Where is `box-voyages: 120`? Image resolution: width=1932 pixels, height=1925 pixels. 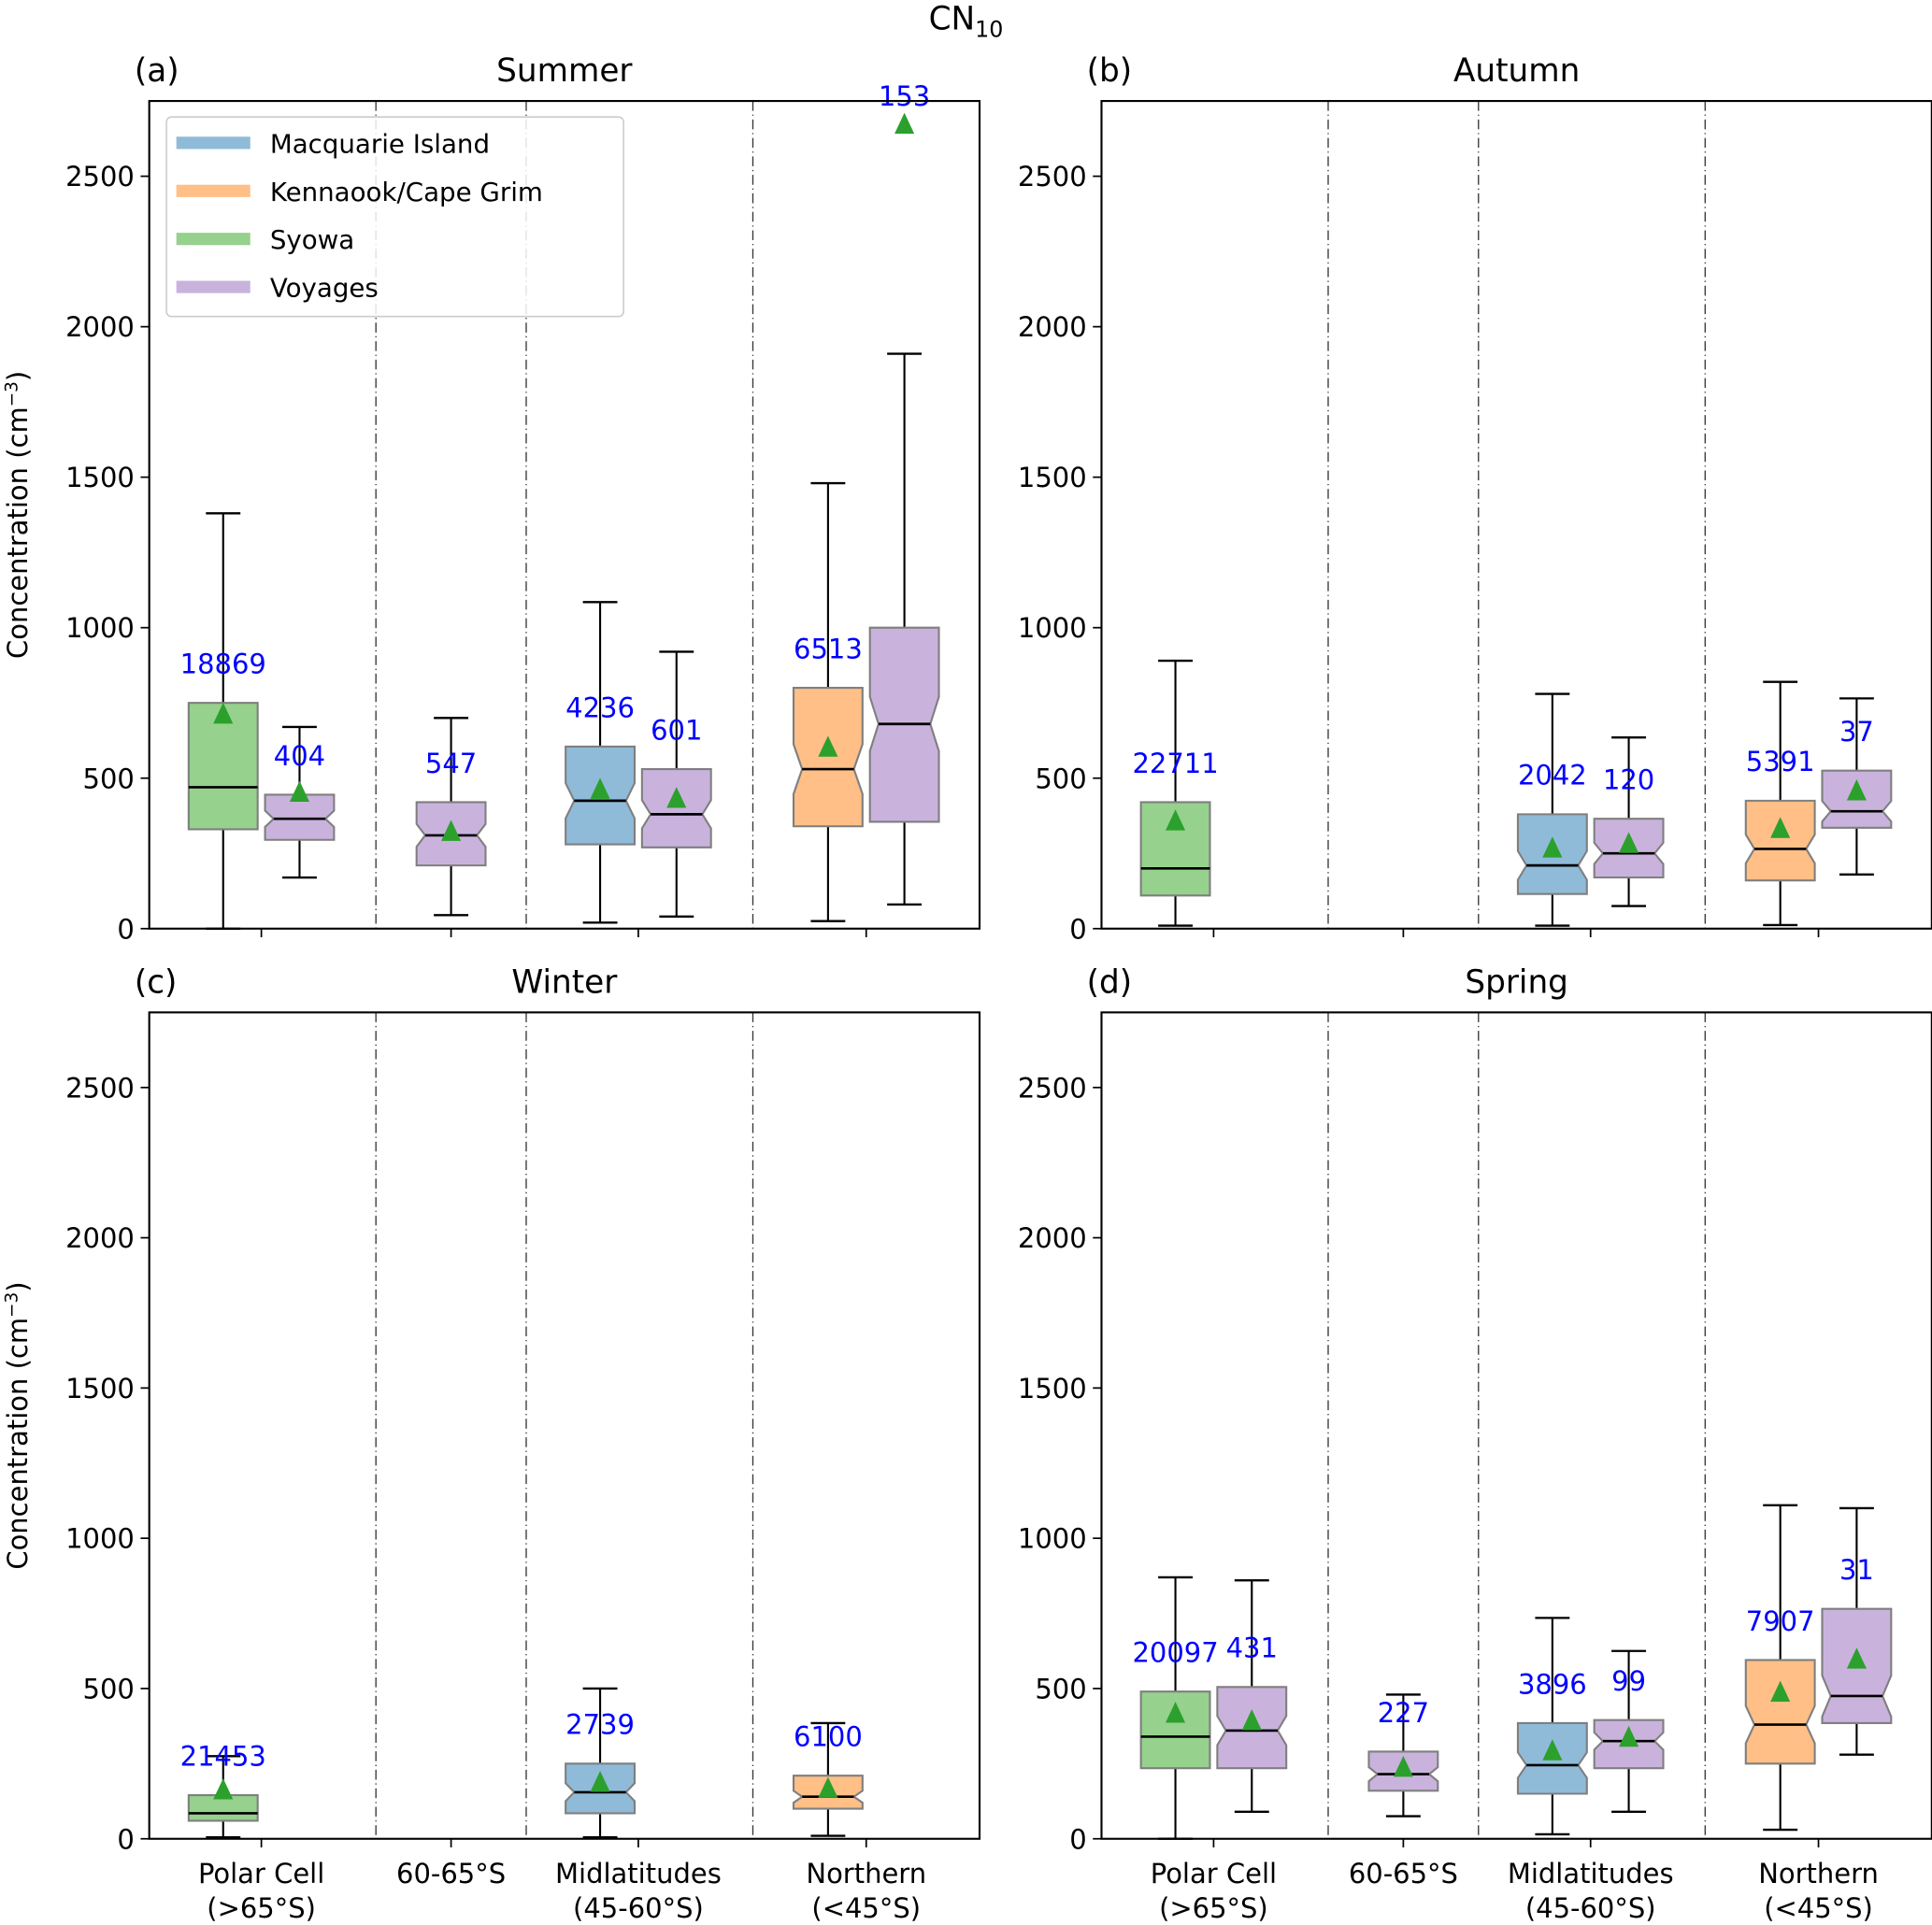 box-voyages: 120 is located at coordinates (1629, 821).